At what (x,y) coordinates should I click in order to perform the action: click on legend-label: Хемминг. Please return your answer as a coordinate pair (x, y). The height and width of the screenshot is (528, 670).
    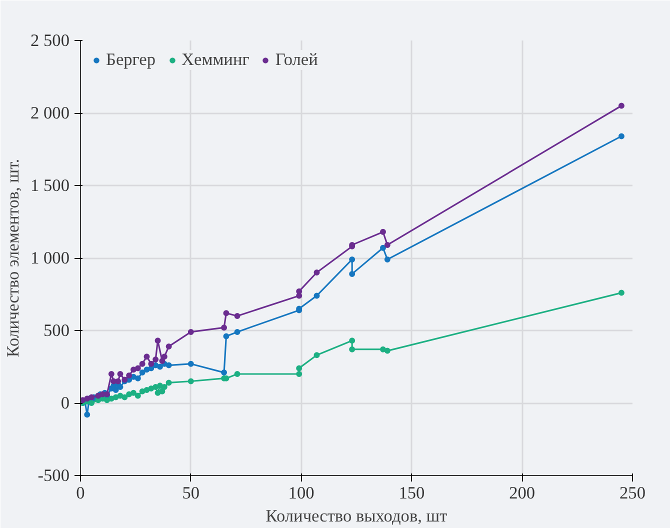
    Looking at the image, I should click on (216, 60).